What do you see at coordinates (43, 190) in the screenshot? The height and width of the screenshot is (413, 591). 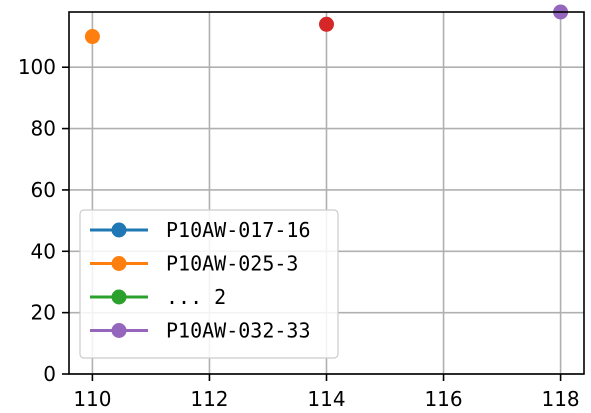 I see `y-tick-label: 60` at bounding box center [43, 190].